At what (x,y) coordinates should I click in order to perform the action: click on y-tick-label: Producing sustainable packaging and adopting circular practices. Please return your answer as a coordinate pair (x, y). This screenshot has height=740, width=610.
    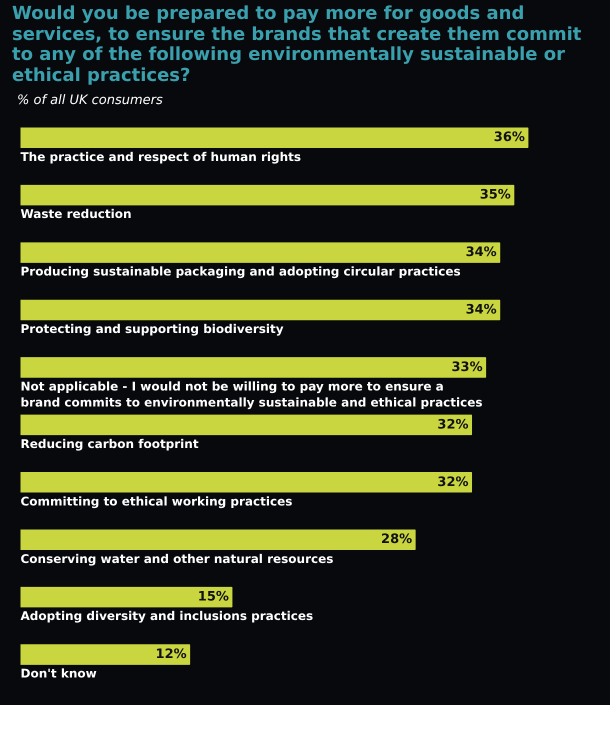
    Looking at the image, I should click on (240, 271).